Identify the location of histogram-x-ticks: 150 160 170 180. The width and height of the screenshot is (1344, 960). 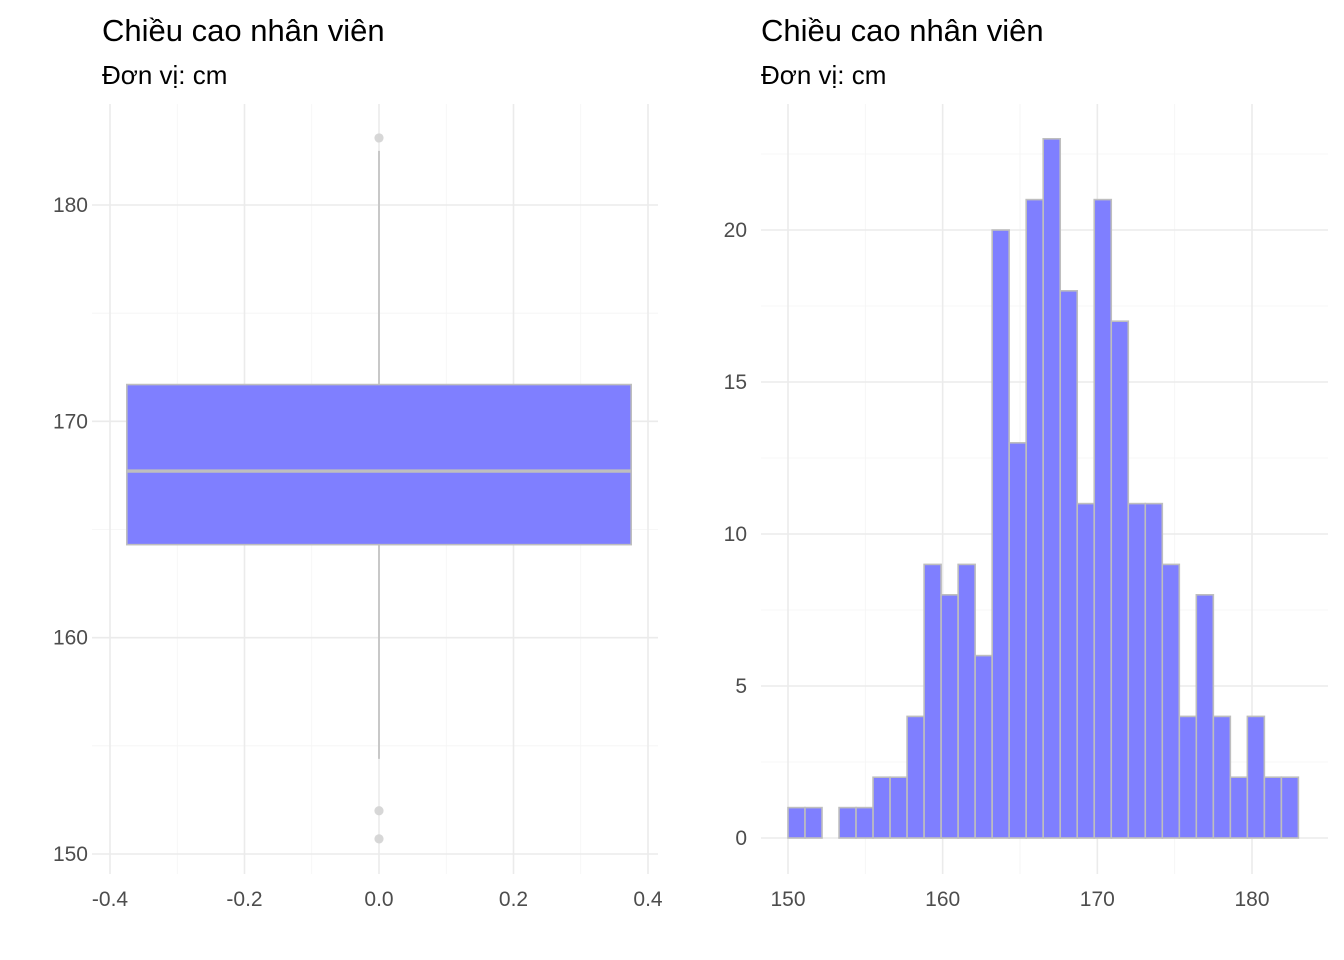
(1019, 899).